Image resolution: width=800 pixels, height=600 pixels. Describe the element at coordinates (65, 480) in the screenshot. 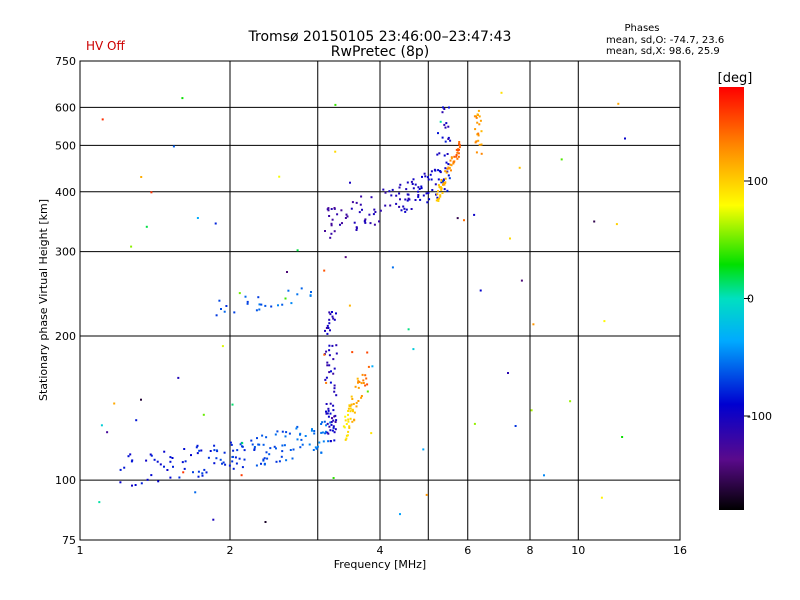

I see `y-tick-label: 100` at that location.